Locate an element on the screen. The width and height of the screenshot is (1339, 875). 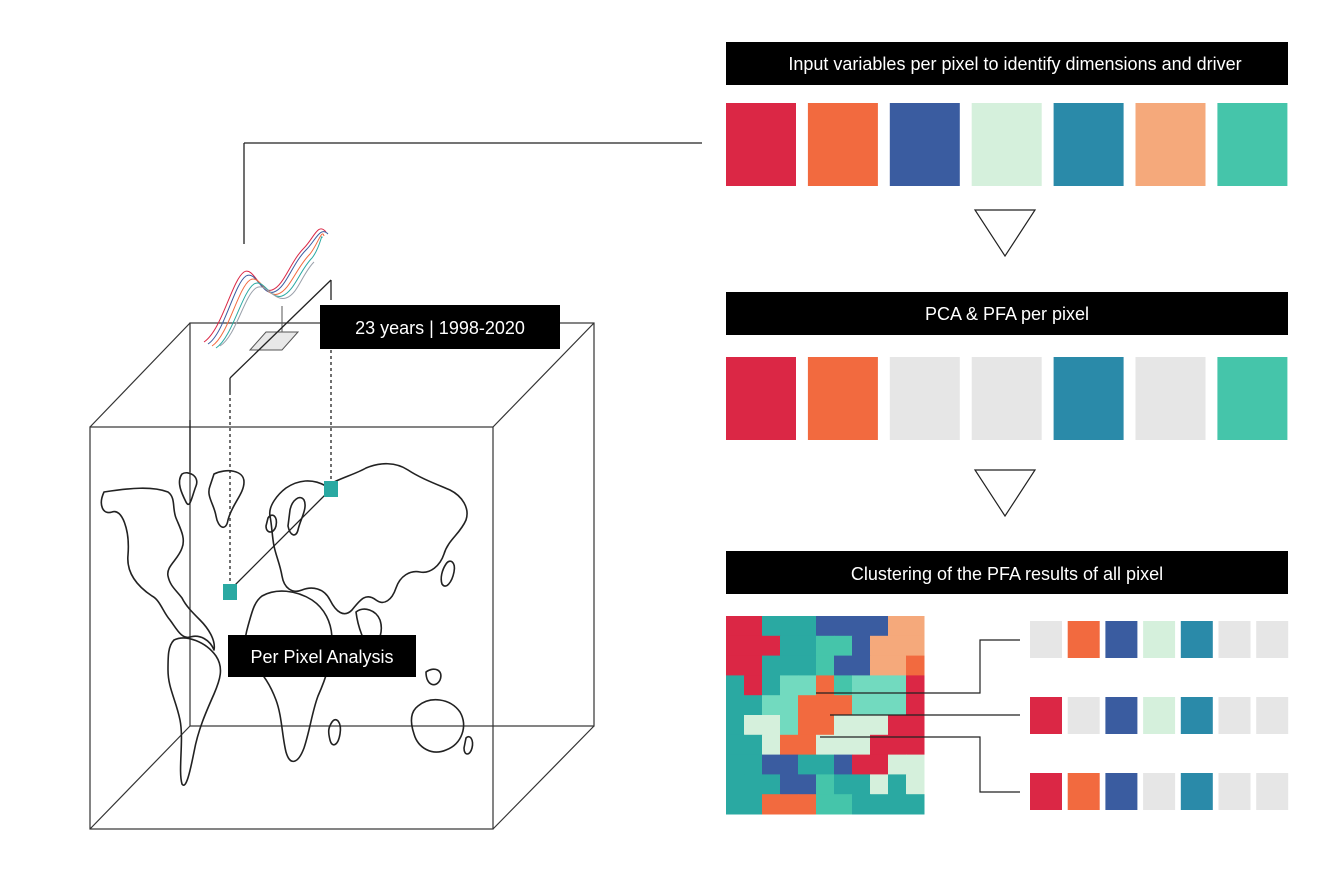
pca-pfa-title: PCA & PFA per pixel is located at coordinates (1007, 314).